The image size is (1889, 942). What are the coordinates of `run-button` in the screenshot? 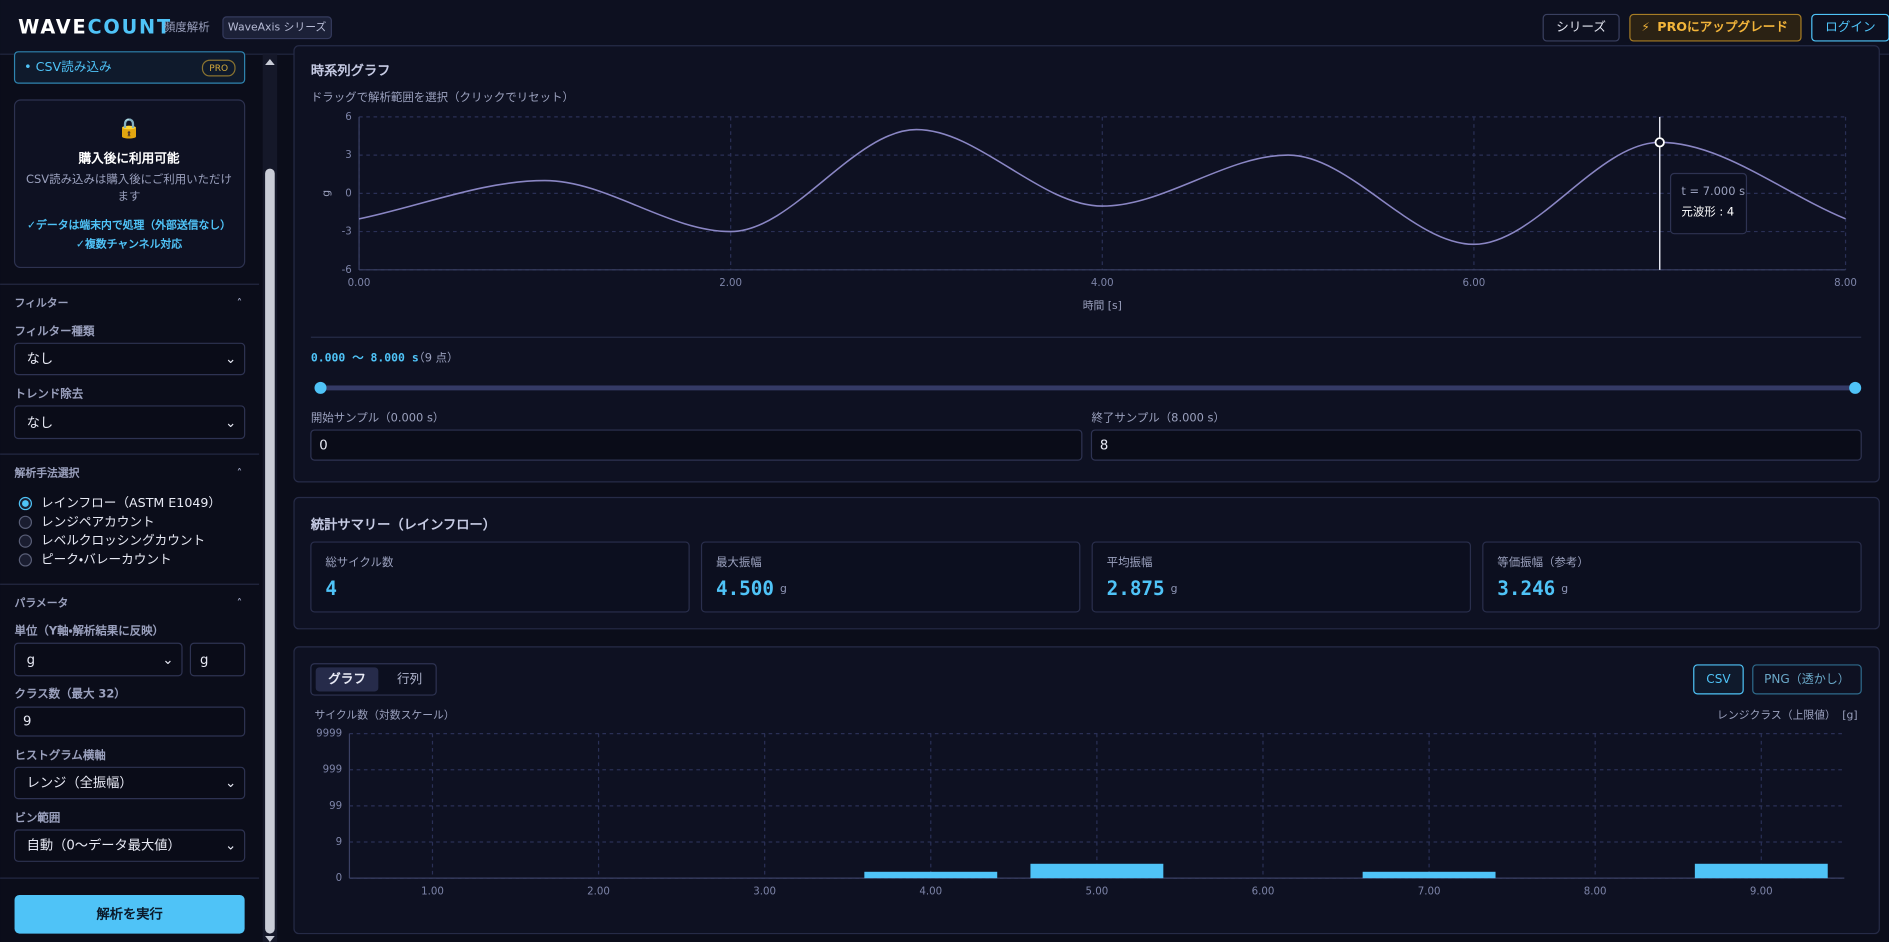 It's located at (129, 914).